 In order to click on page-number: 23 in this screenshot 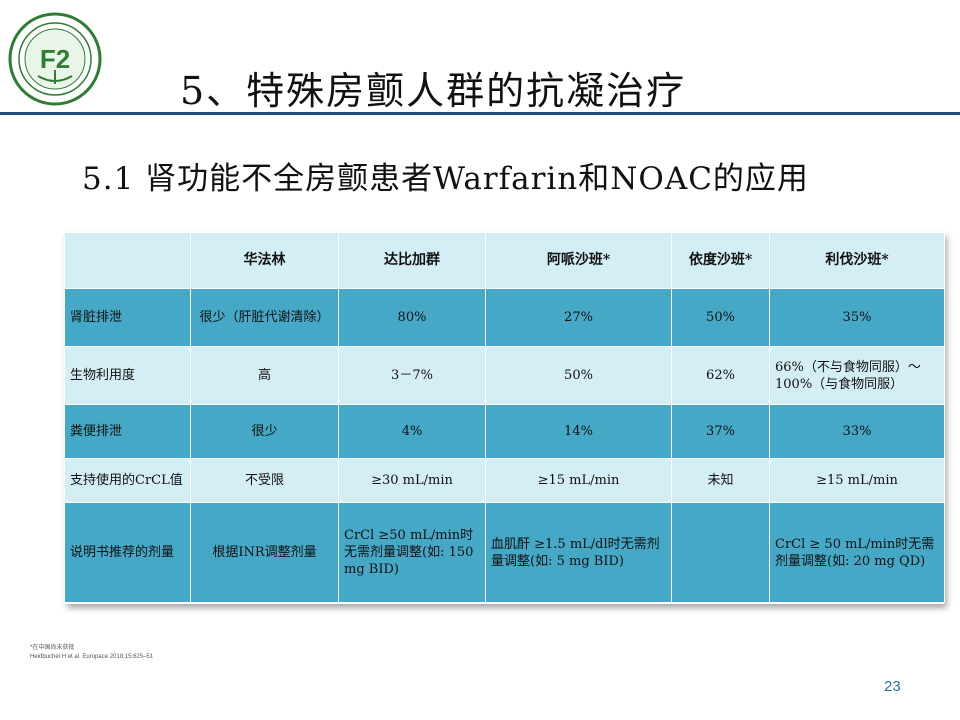, I will do `click(892, 686)`.